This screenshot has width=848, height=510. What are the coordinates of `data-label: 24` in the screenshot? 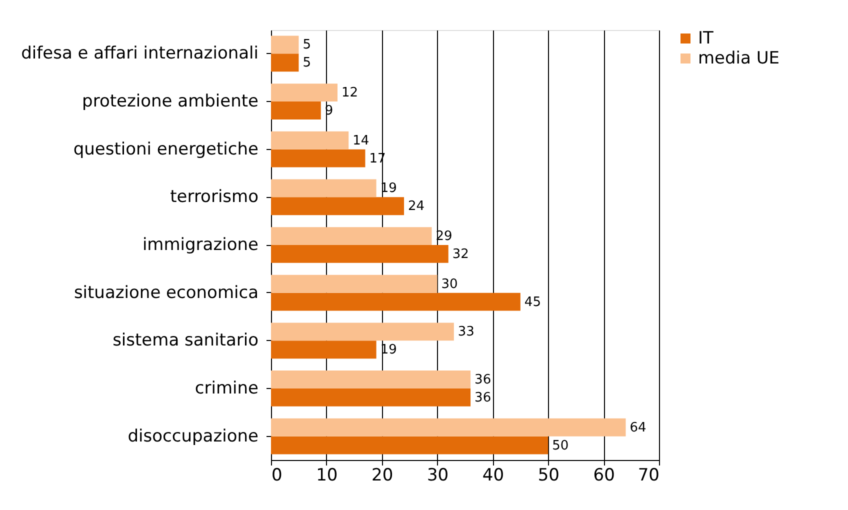 It's located at (416, 206).